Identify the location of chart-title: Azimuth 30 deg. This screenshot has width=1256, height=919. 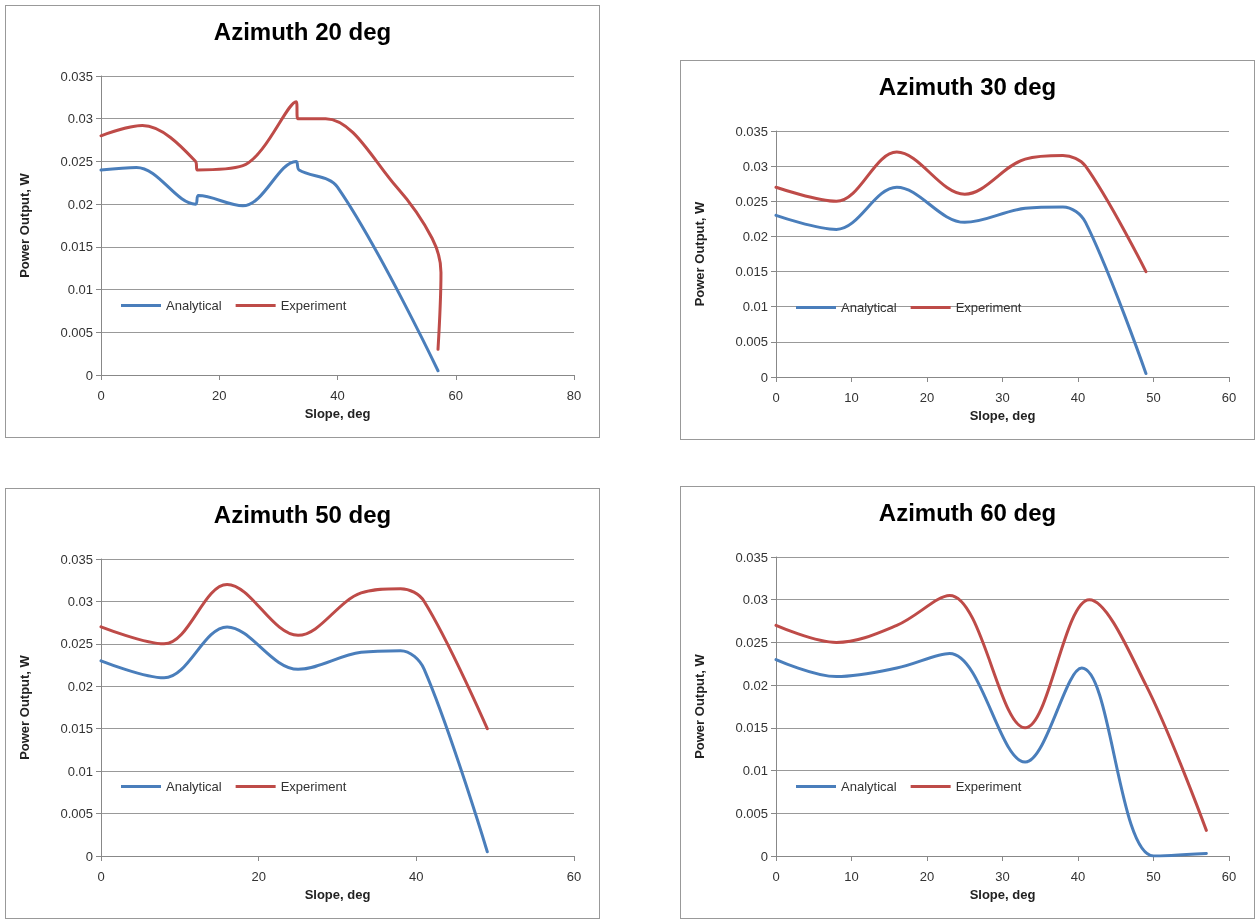
(967, 86).